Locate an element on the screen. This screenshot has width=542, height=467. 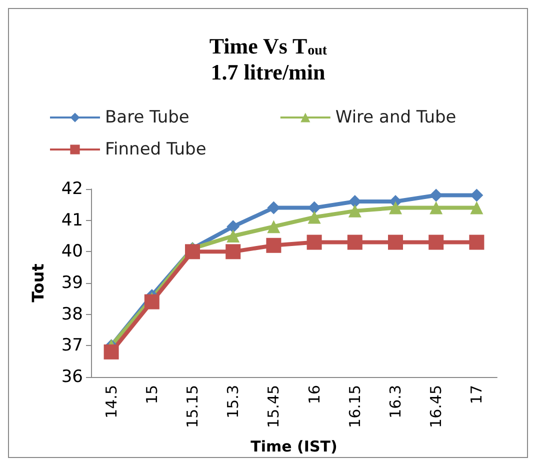
y-tick-label: 39 is located at coordinates (72, 283).